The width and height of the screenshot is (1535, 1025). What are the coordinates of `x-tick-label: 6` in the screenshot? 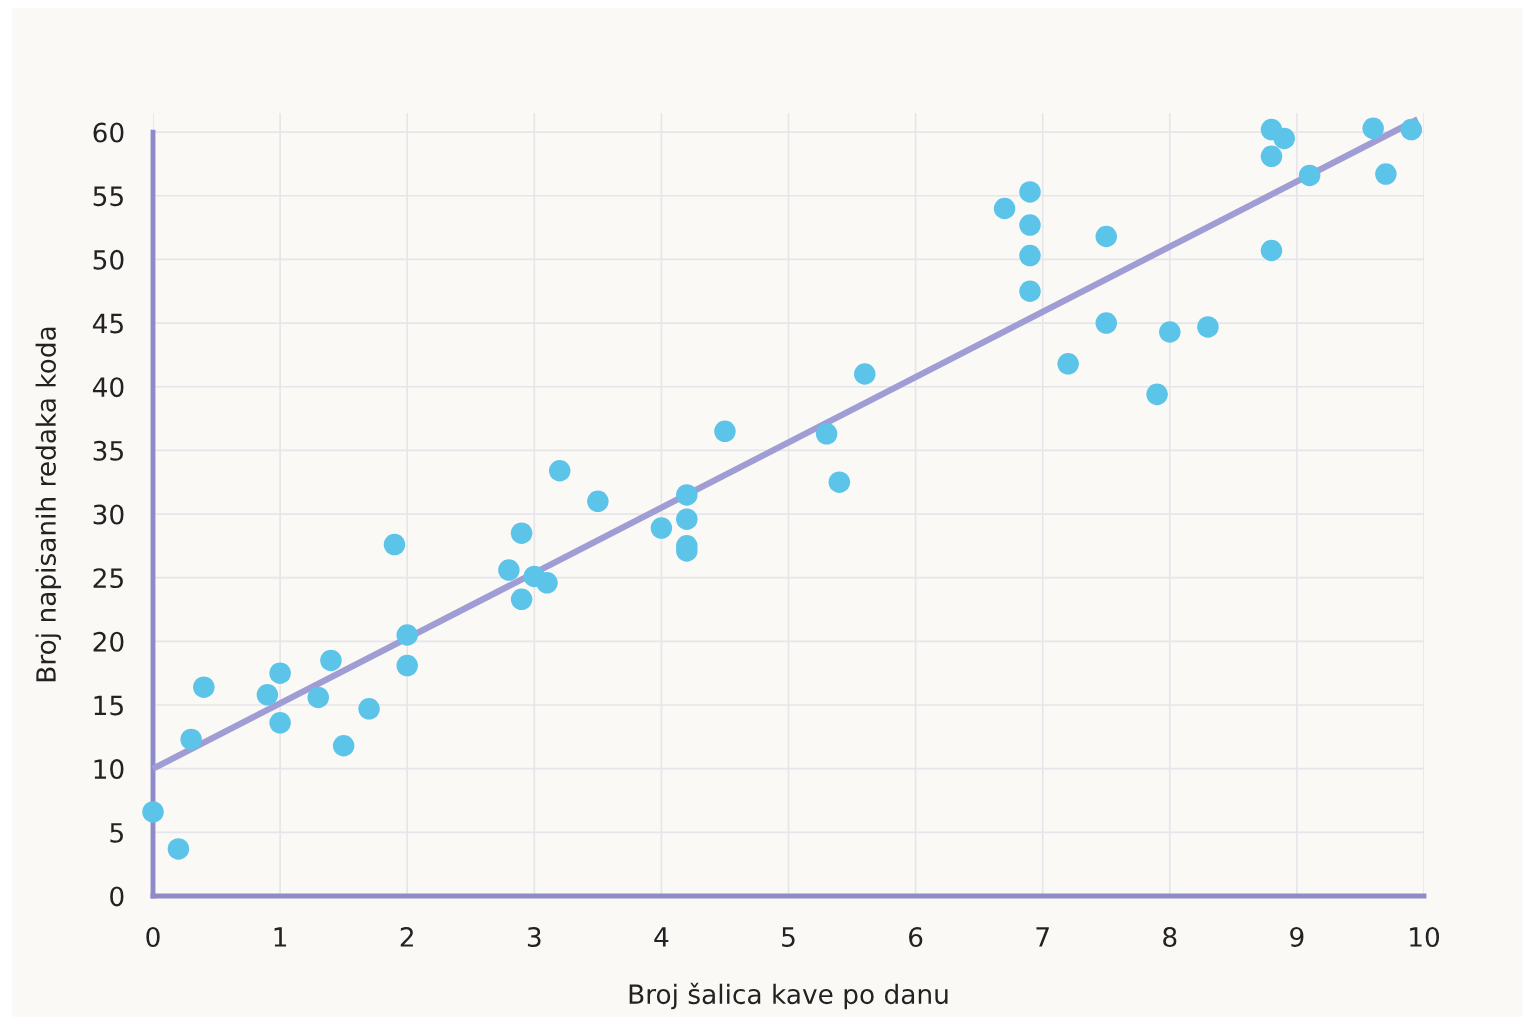 It's located at (916, 937).